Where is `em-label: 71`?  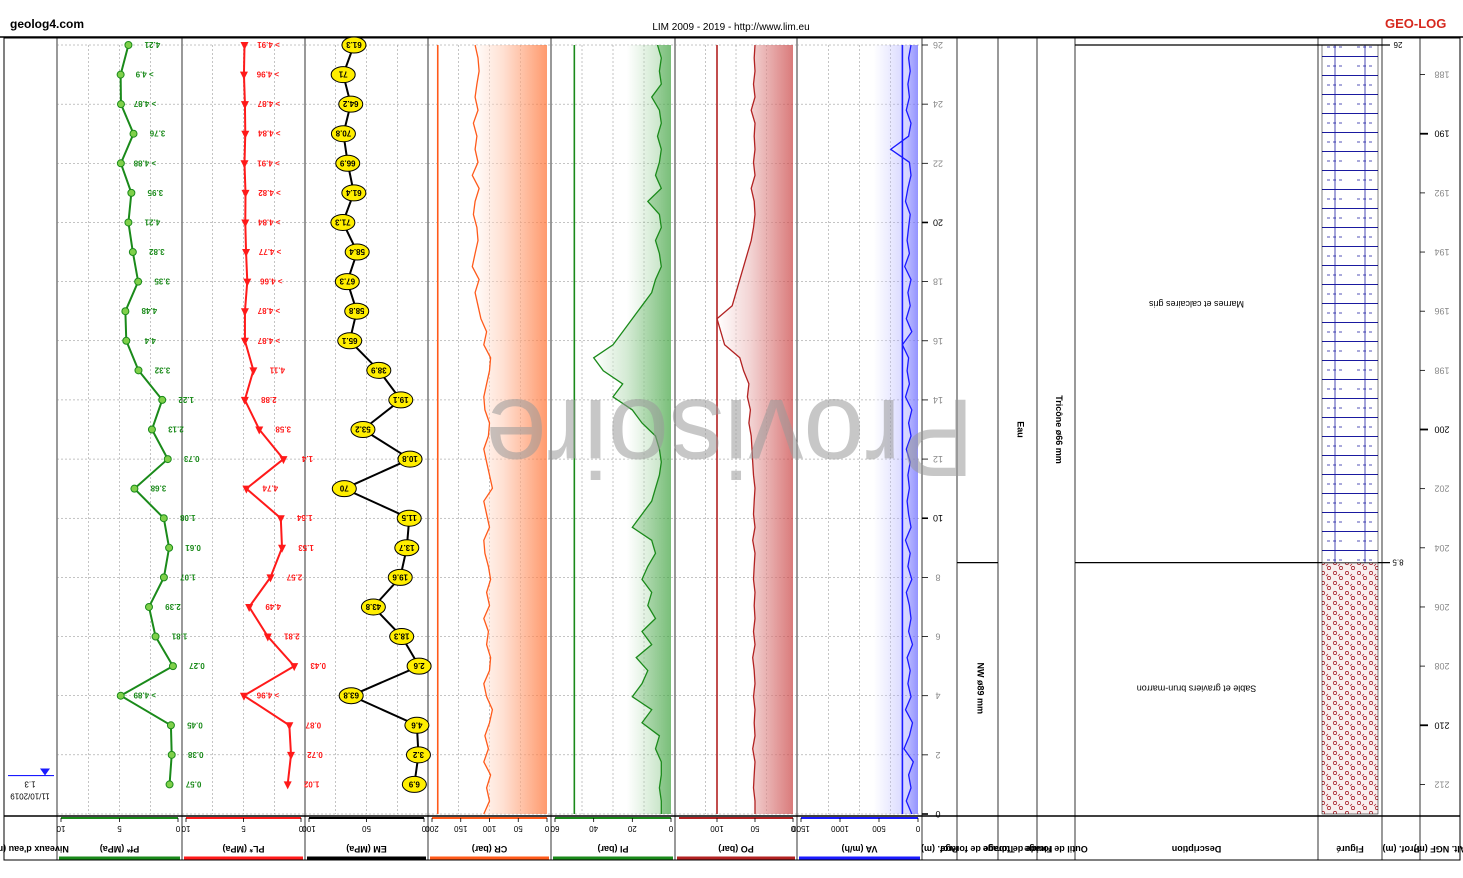 em-label: 71 is located at coordinates (342, 74).